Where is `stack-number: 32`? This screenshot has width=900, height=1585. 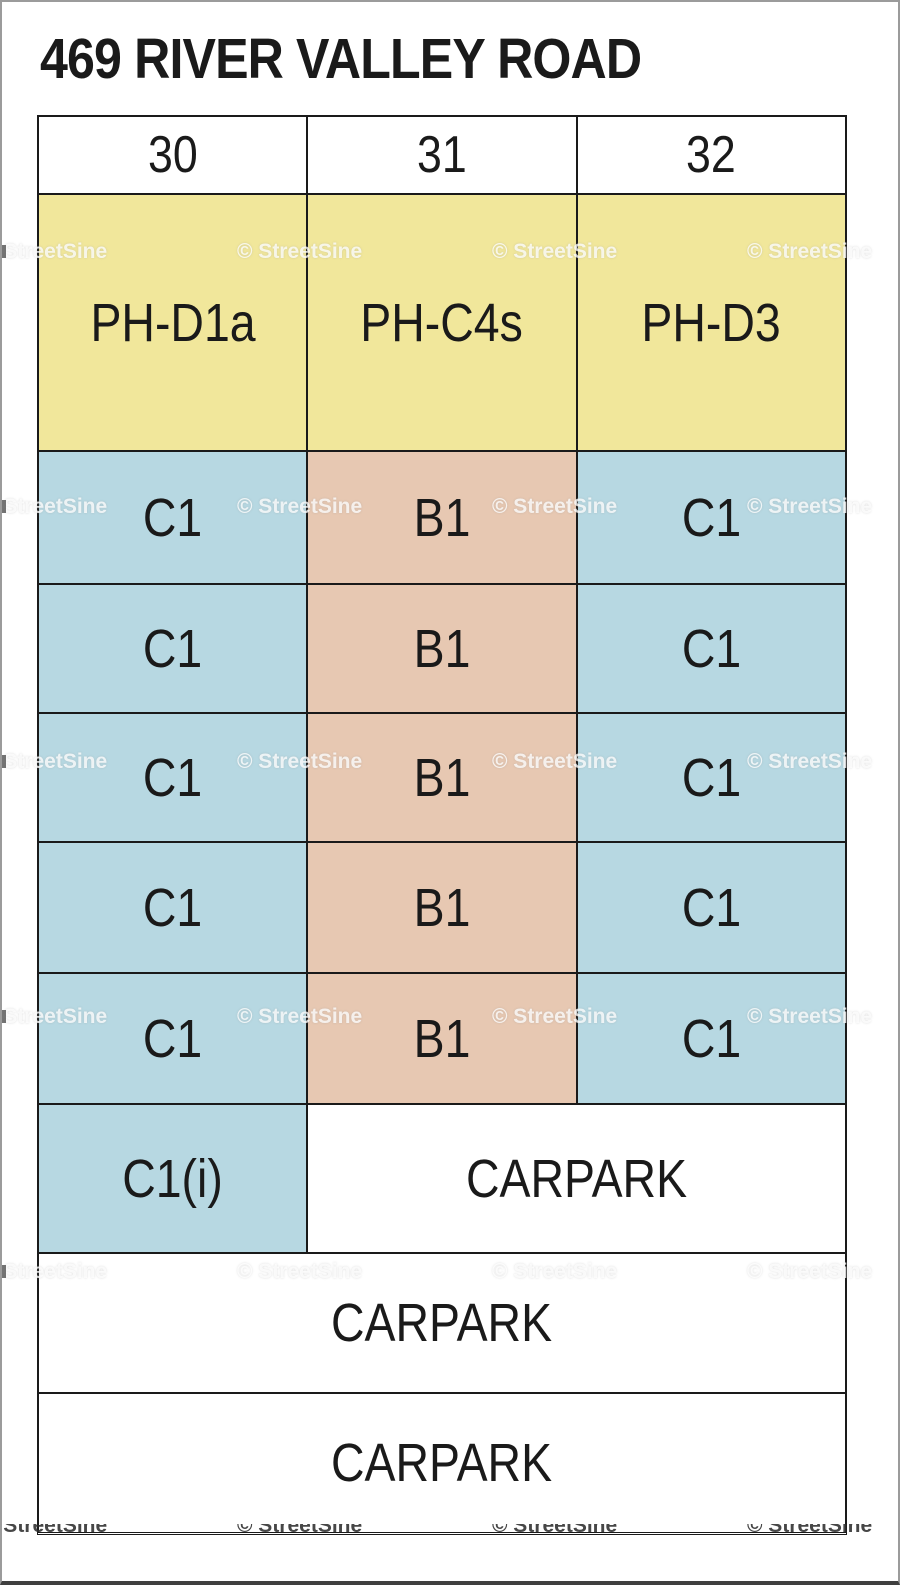
stack-number: 32 is located at coordinates (711, 155).